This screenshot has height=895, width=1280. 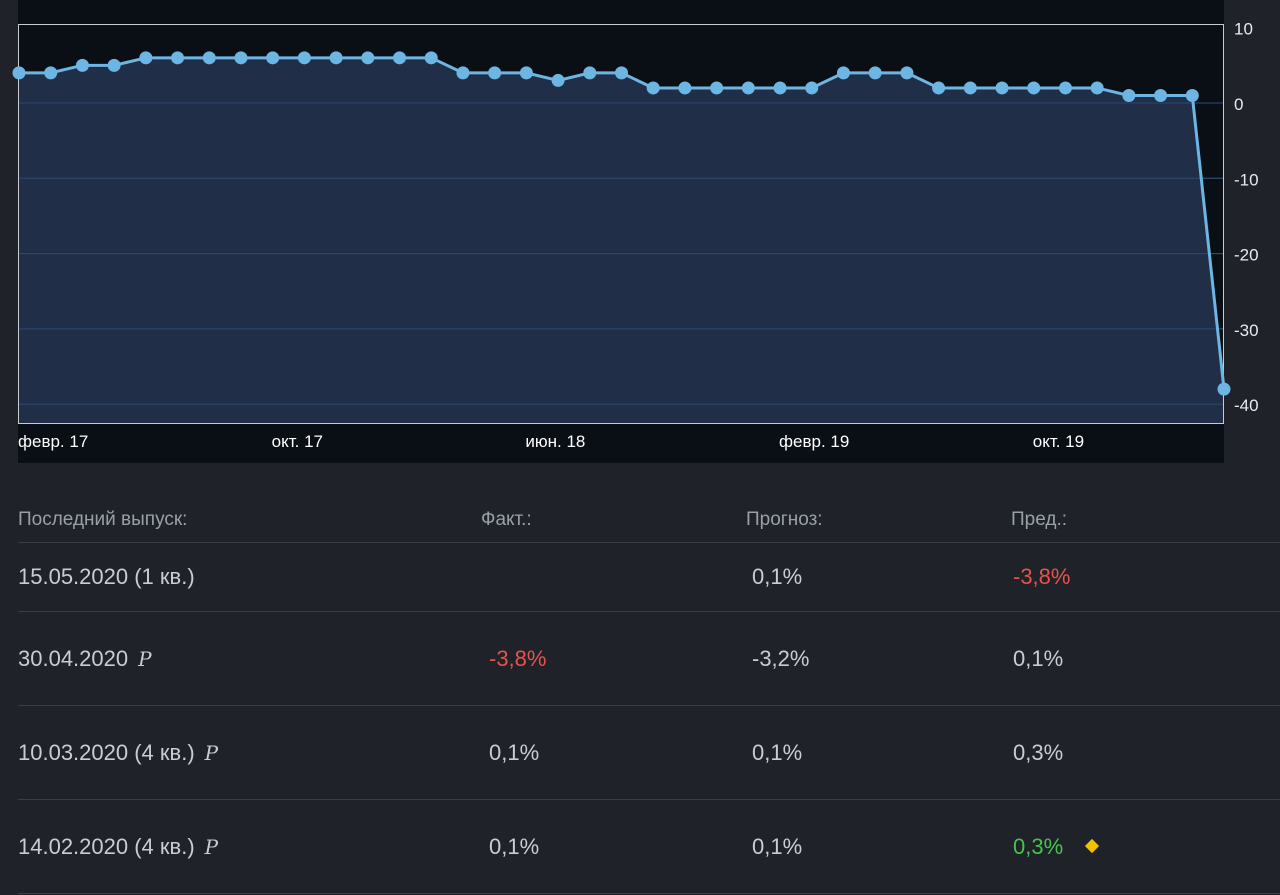 What do you see at coordinates (1238, 104) in the screenshot?
I see `y-tick-label: 0` at bounding box center [1238, 104].